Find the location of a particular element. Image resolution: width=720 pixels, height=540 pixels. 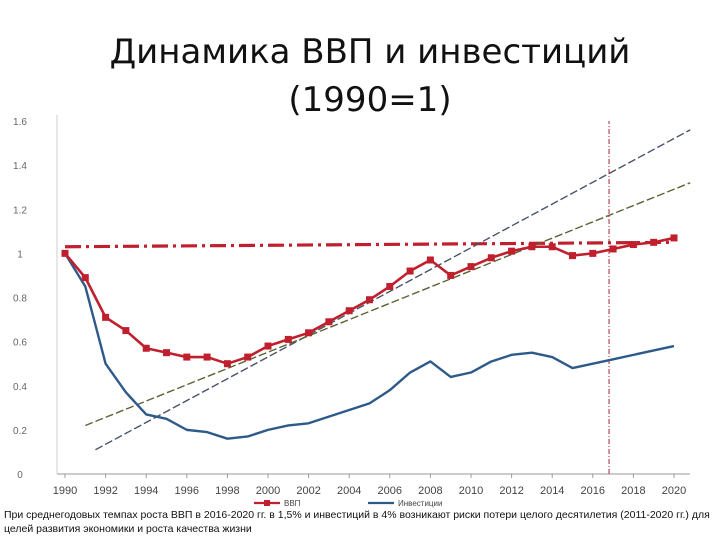

y-tick-label: 1.6 is located at coordinates (20, 122).